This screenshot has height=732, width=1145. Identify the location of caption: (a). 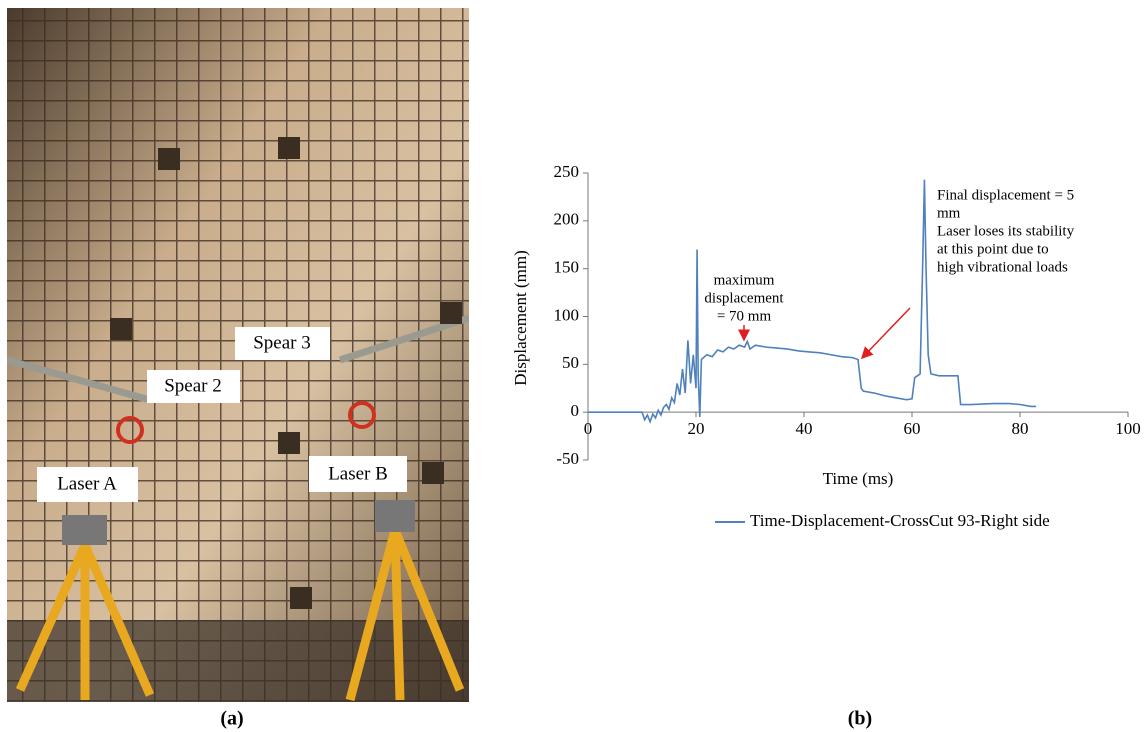
(231, 719).